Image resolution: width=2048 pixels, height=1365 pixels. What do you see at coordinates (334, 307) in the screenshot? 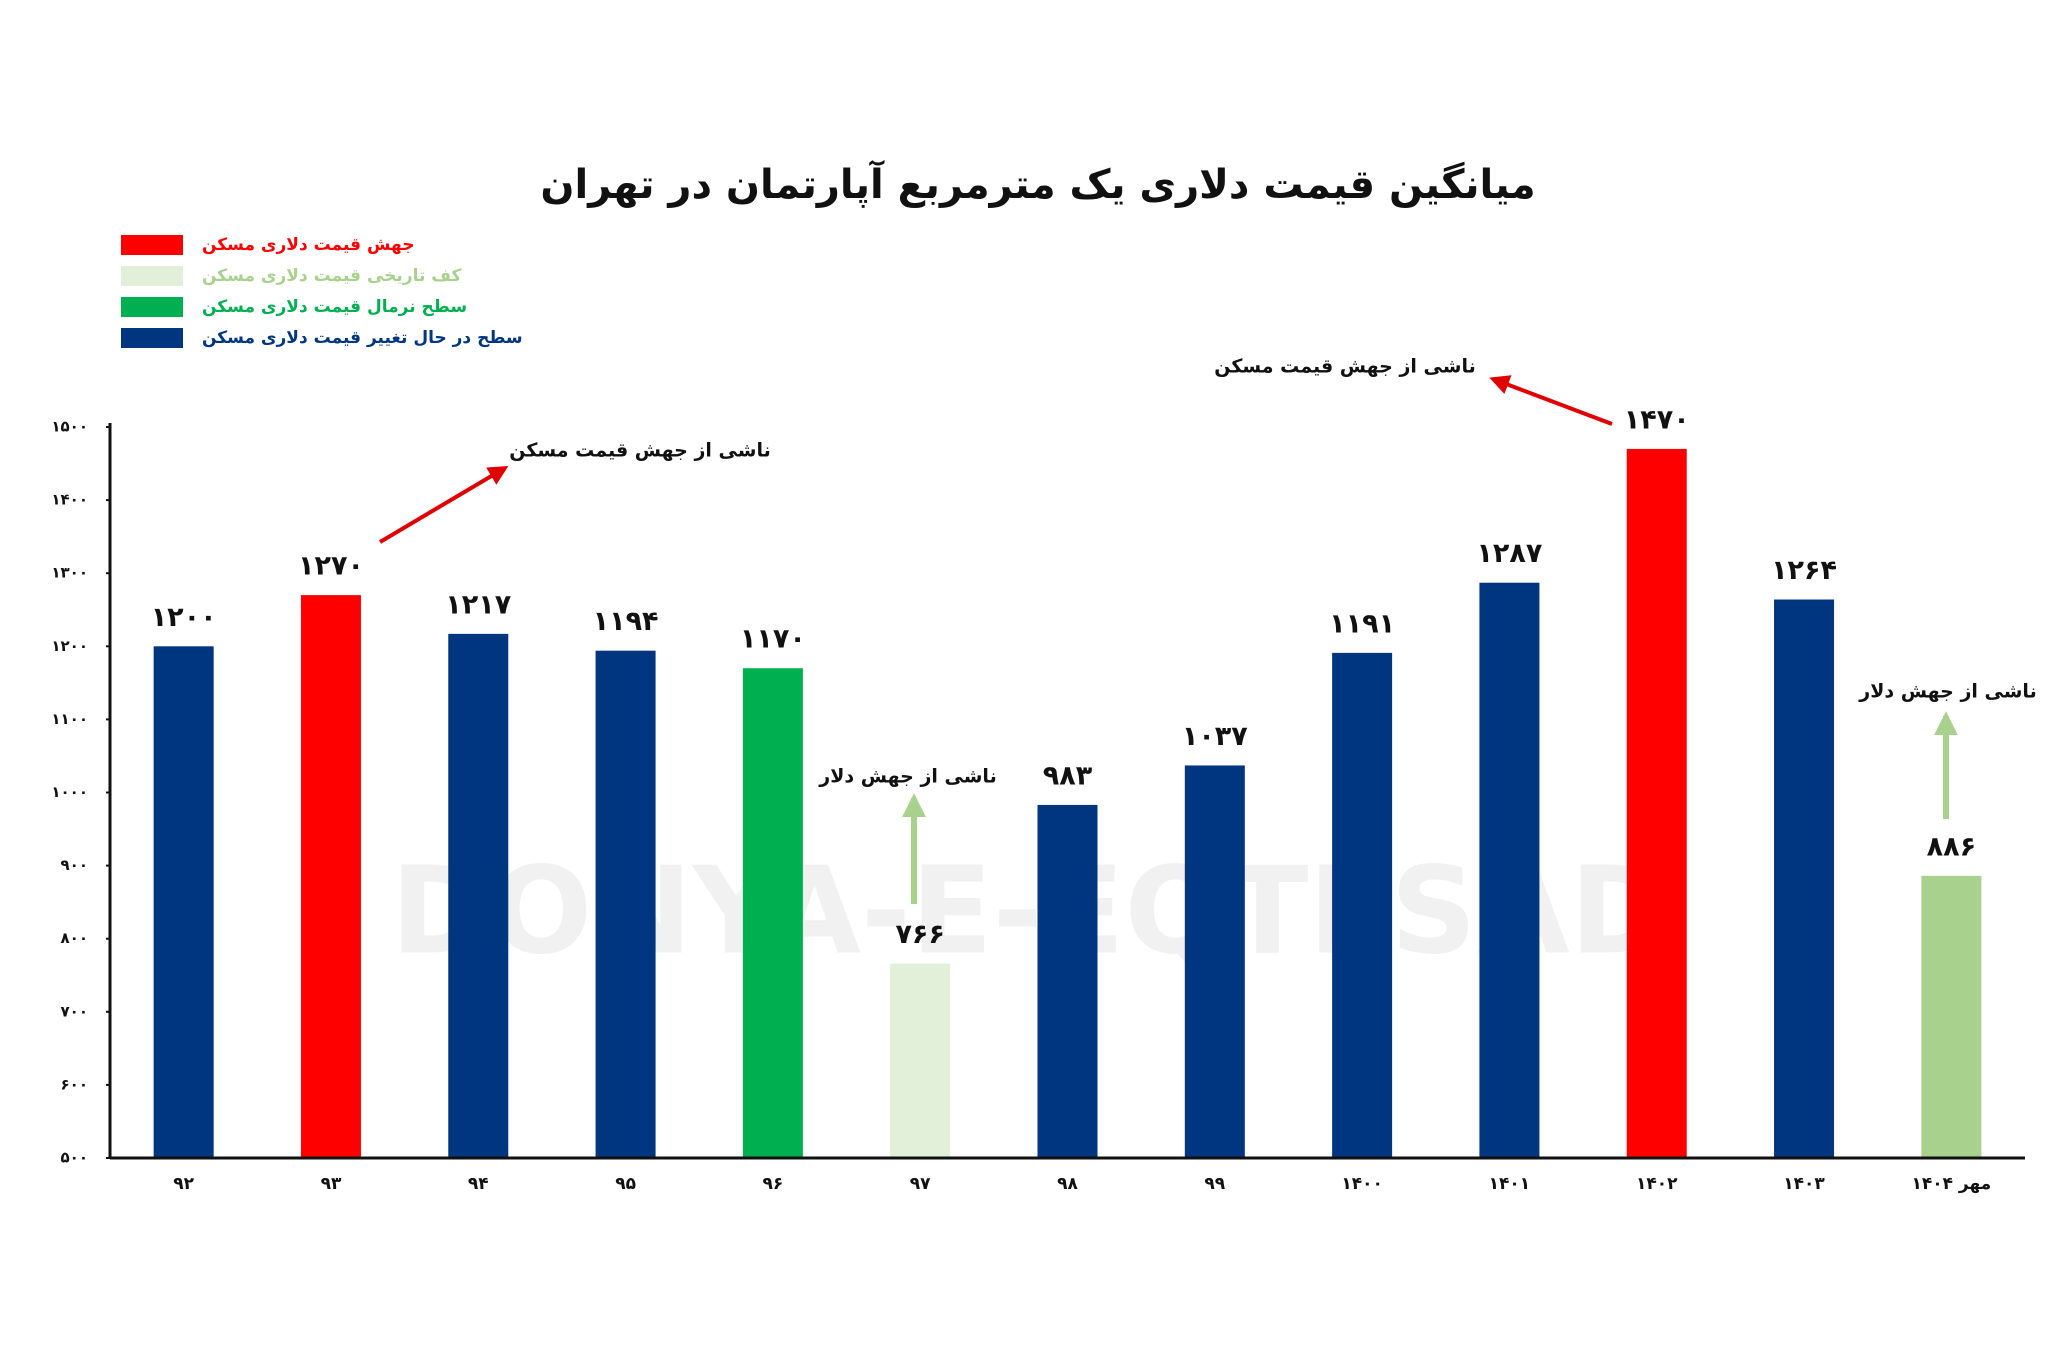
I see `legend-label: سطح نرمال قیمت دلاری مسکن` at bounding box center [334, 307].